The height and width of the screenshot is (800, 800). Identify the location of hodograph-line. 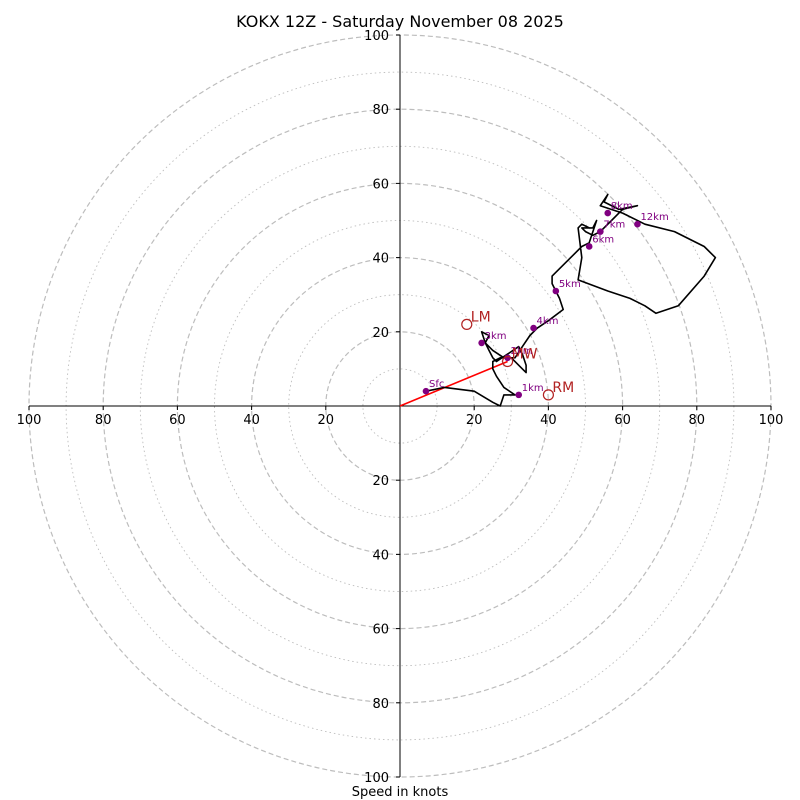
(571, 300).